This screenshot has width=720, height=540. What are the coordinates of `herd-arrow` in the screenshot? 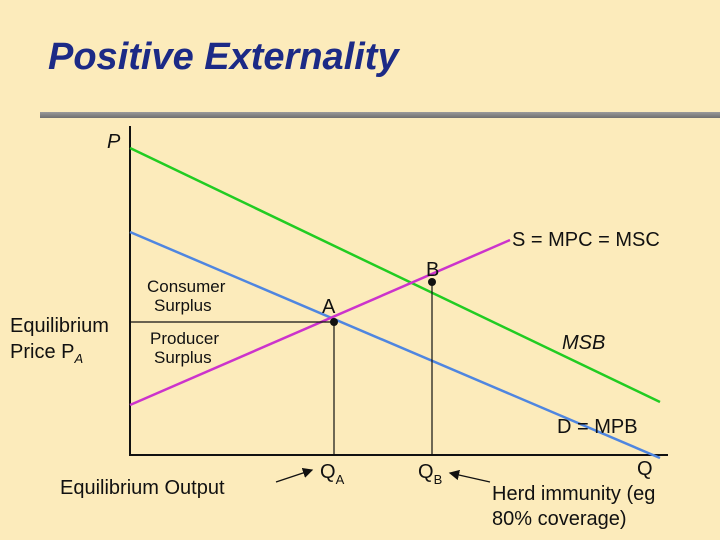 It's located at (469, 476).